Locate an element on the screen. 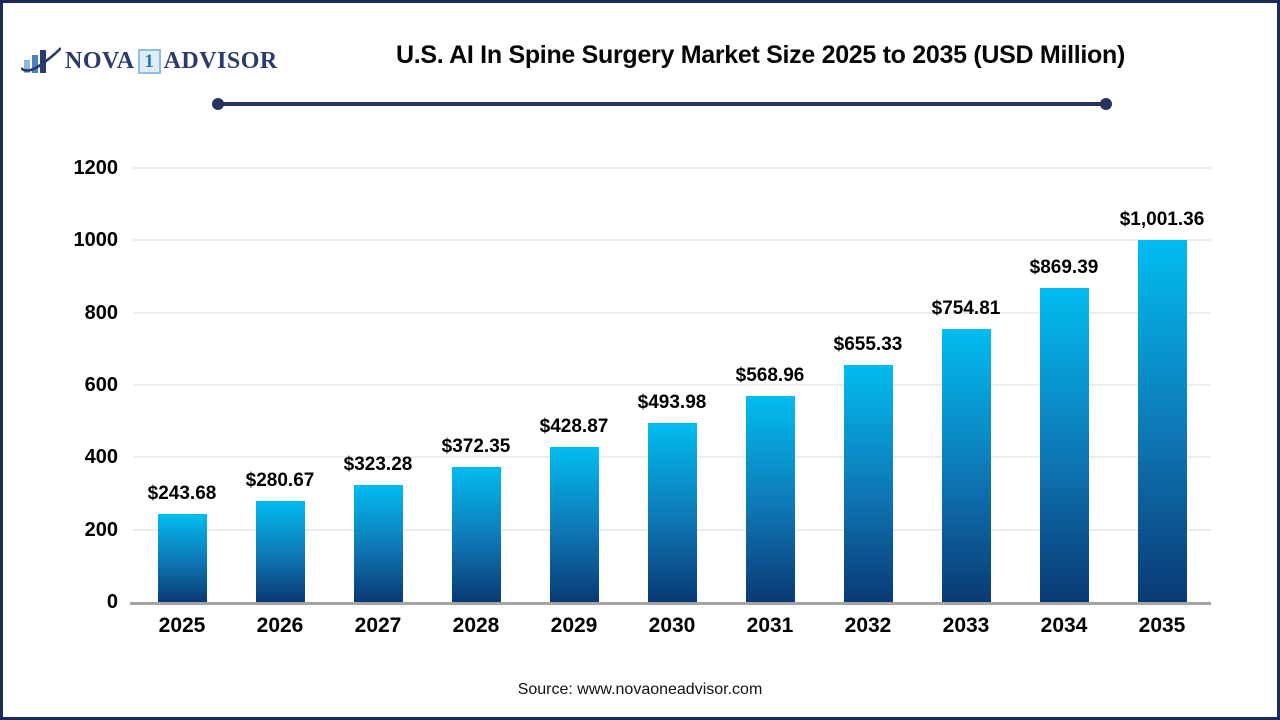  bar-value-label: $1,001.36 is located at coordinates (1162, 219).